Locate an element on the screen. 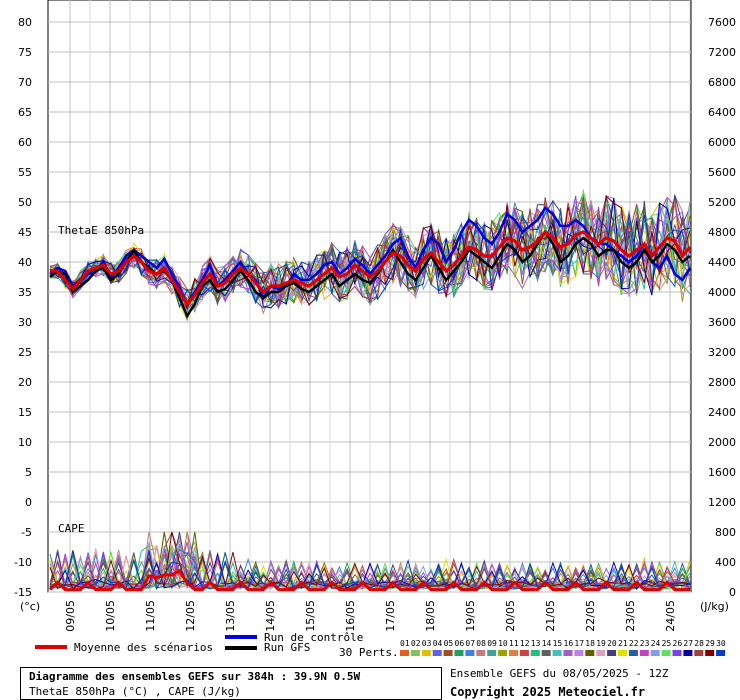  left-tick-label: -15 is located at coordinates (23, 592).